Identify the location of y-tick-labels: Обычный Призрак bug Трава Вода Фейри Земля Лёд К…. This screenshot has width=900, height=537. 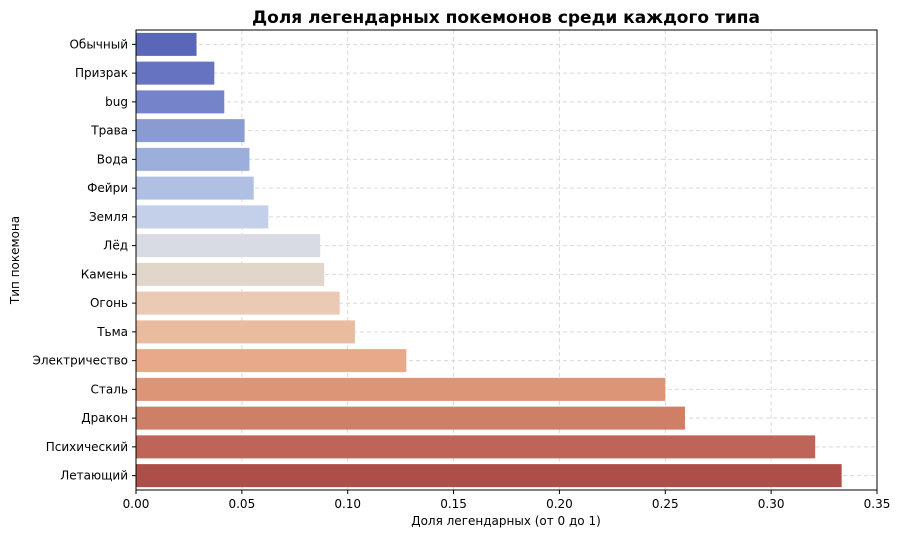
(84, 260).